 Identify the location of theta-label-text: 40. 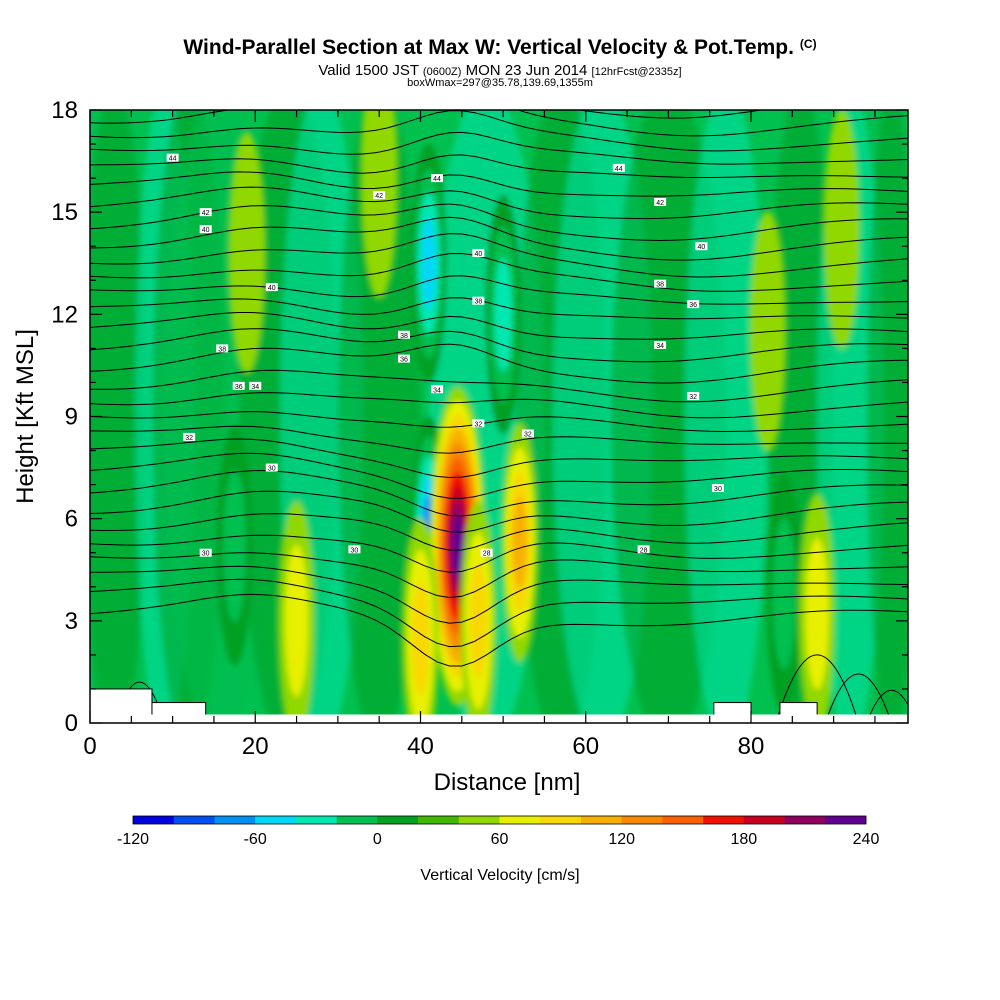
(272, 288).